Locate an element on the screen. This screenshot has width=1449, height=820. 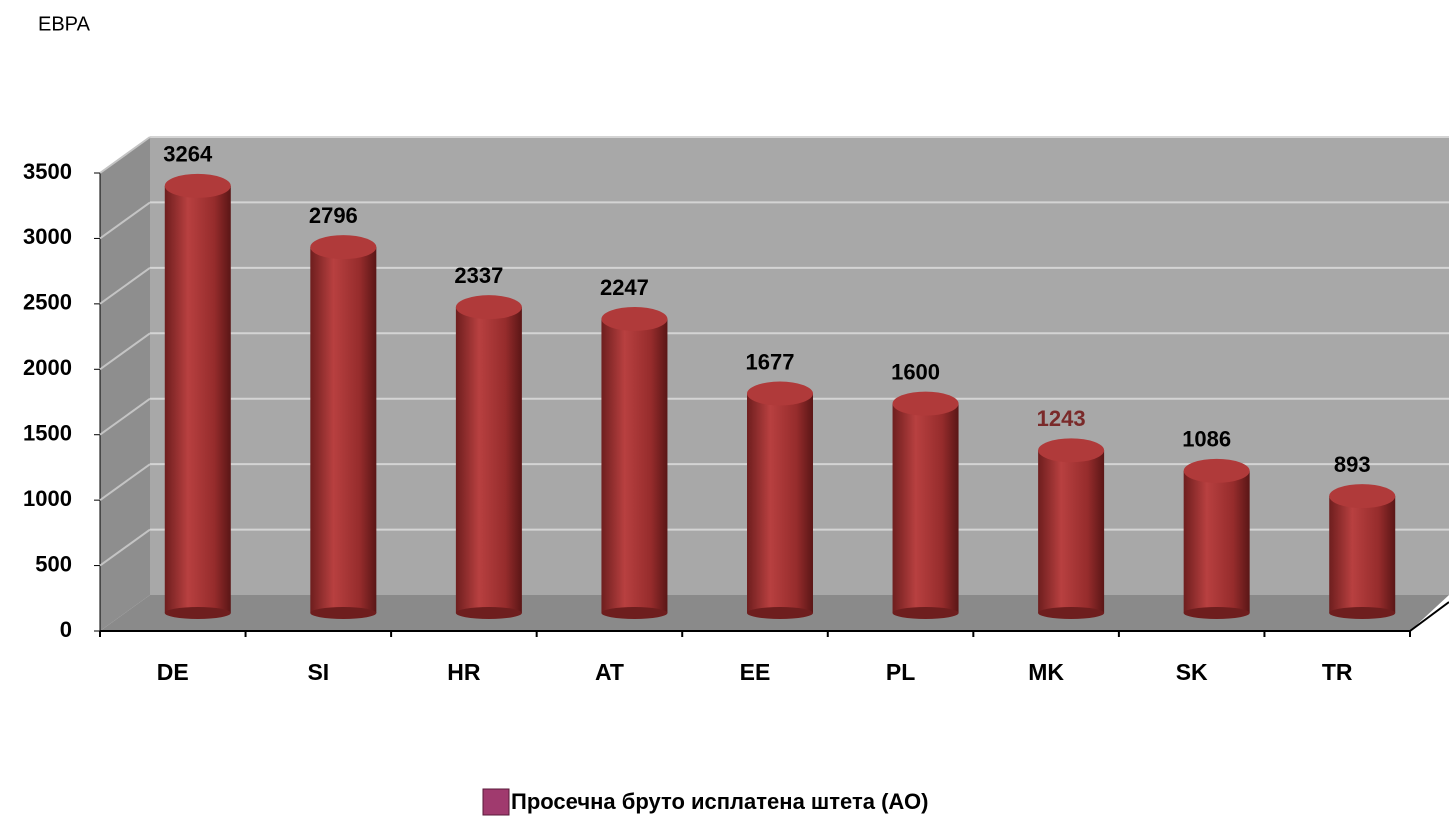
x-axis-depth is located at coordinates (1429, 616).